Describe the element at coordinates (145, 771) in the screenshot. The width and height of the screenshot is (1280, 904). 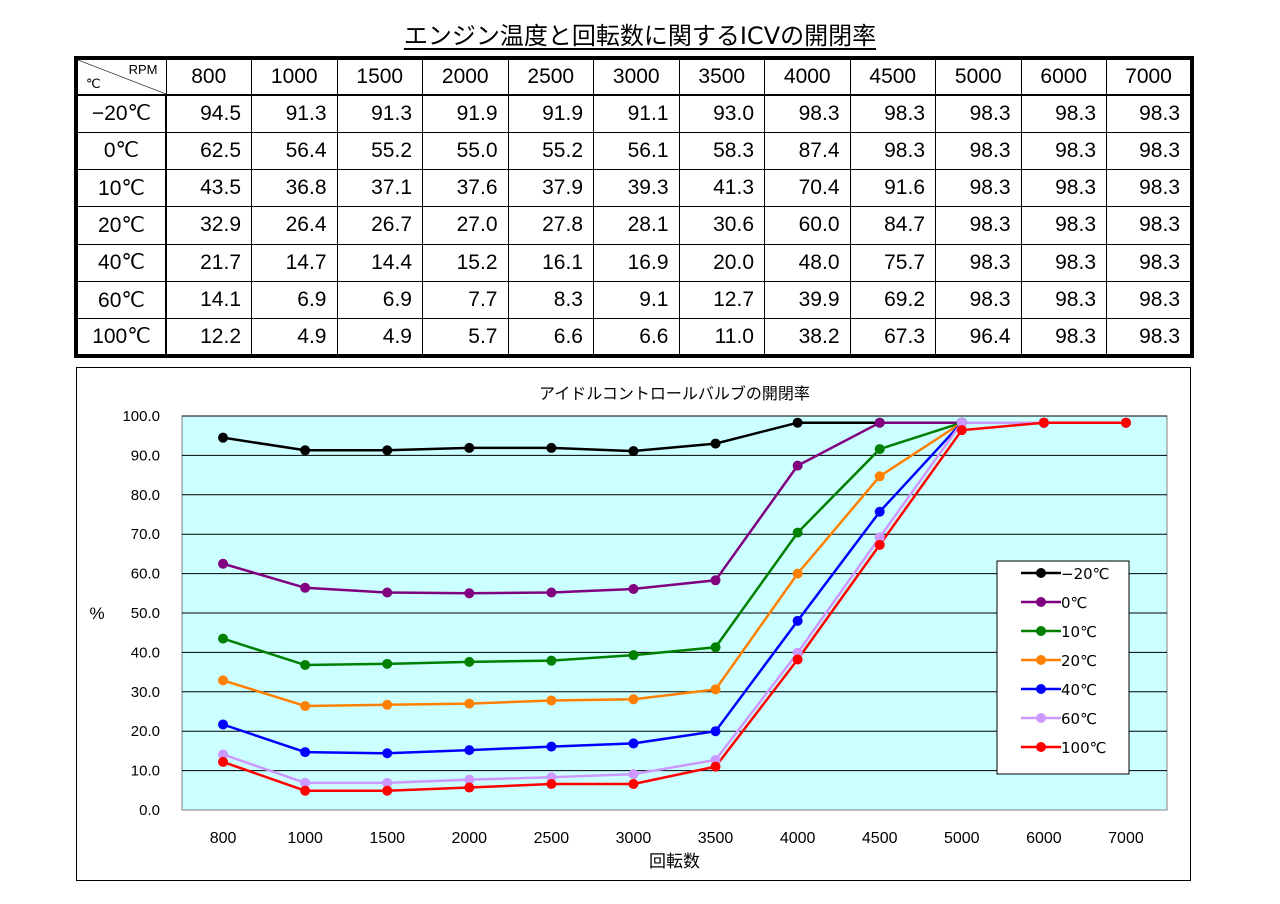
I see `y-tick-label: 10.0` at that location.